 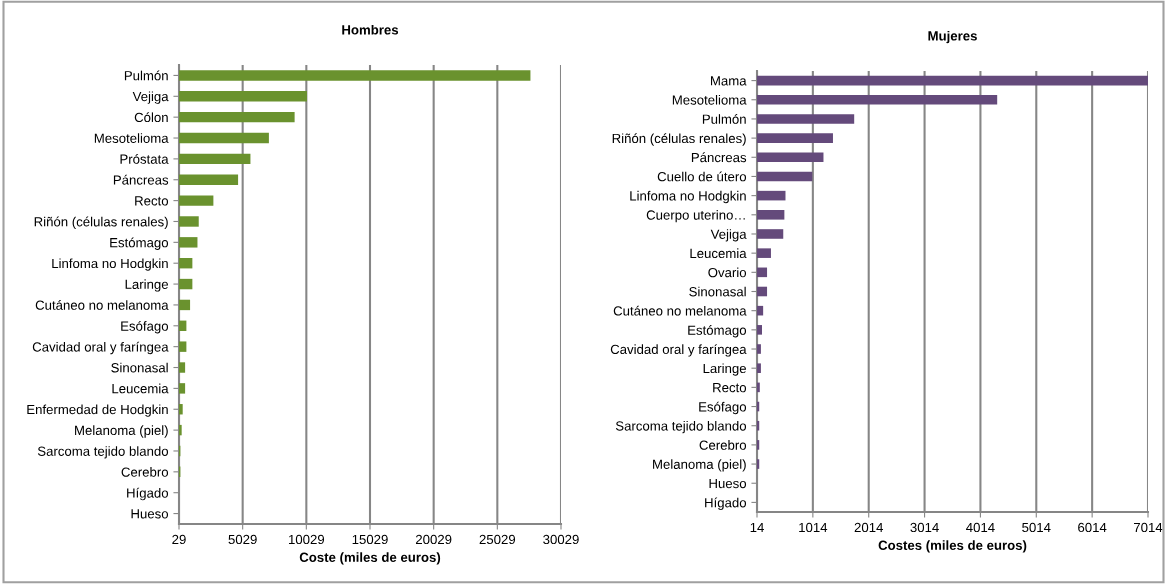 What do you see at coordinates (952, 37) in the screenshot?
I see `chart-title: Mujeres` at bounding box center [952, 37].